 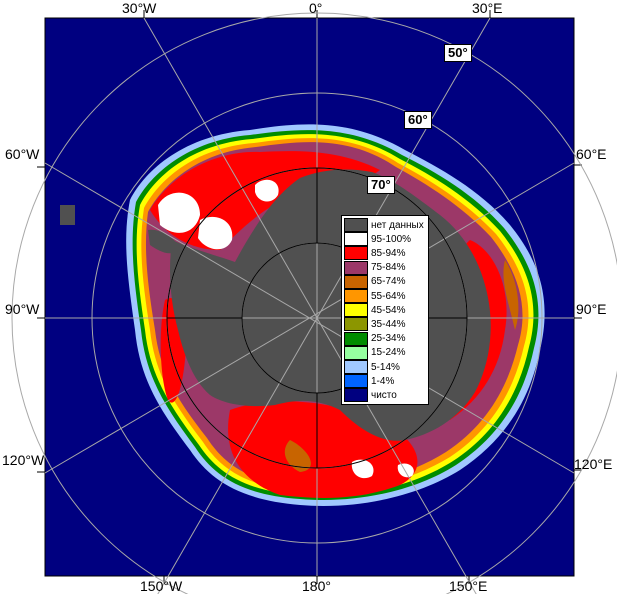 I want to click on lon-label-30e-top: 30°E, so click(x=487, y=8).